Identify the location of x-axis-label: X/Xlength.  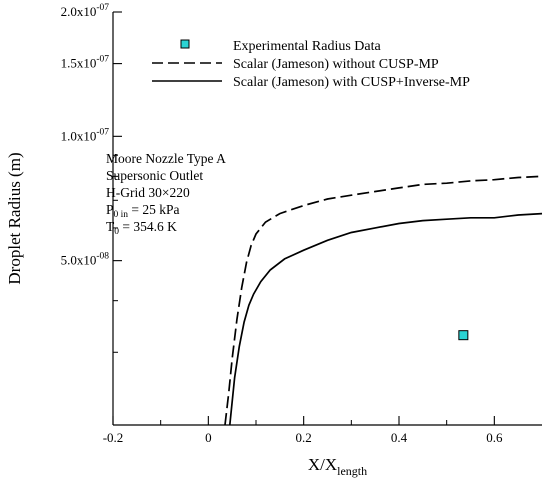
(337, 466).